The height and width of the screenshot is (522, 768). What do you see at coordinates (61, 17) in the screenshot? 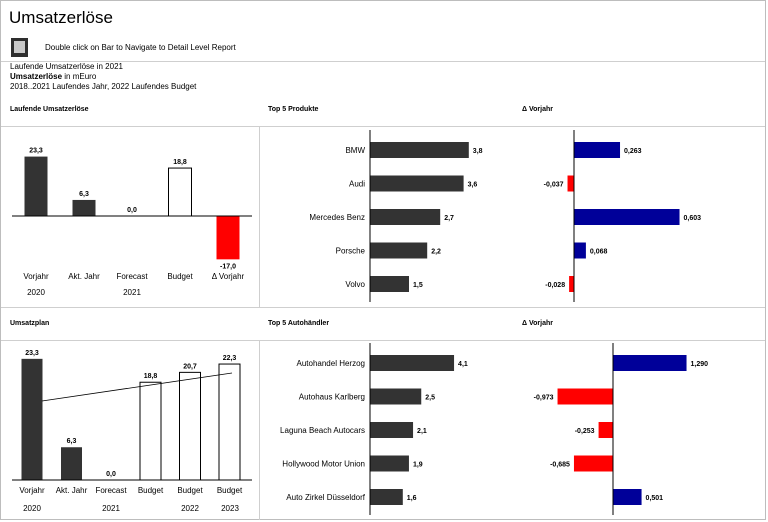
I see `page-title: Umsatzerlöse` at bounding box center [61, 17].